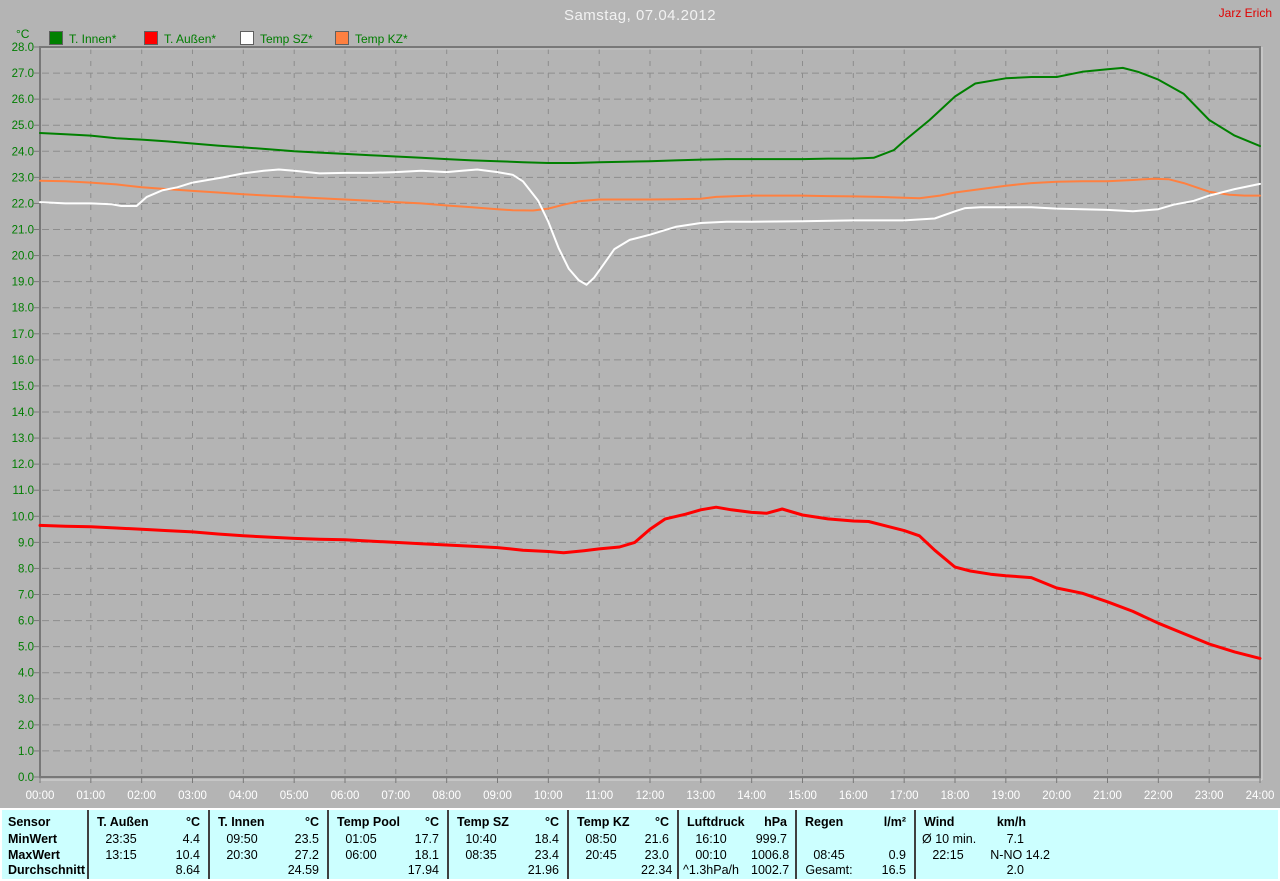 The width and height of the screenshot is (1280, 881). Describe the element at coordinates (955, 796) in the screenshot. I see `x-axis-label: 18:00` at that location.